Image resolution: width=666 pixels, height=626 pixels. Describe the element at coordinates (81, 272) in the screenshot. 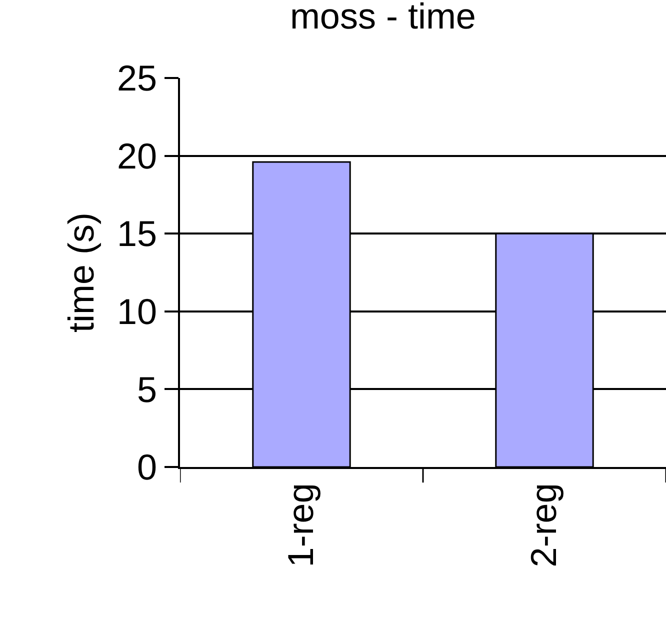

I see `y-axis-title: time (s)` at that location.